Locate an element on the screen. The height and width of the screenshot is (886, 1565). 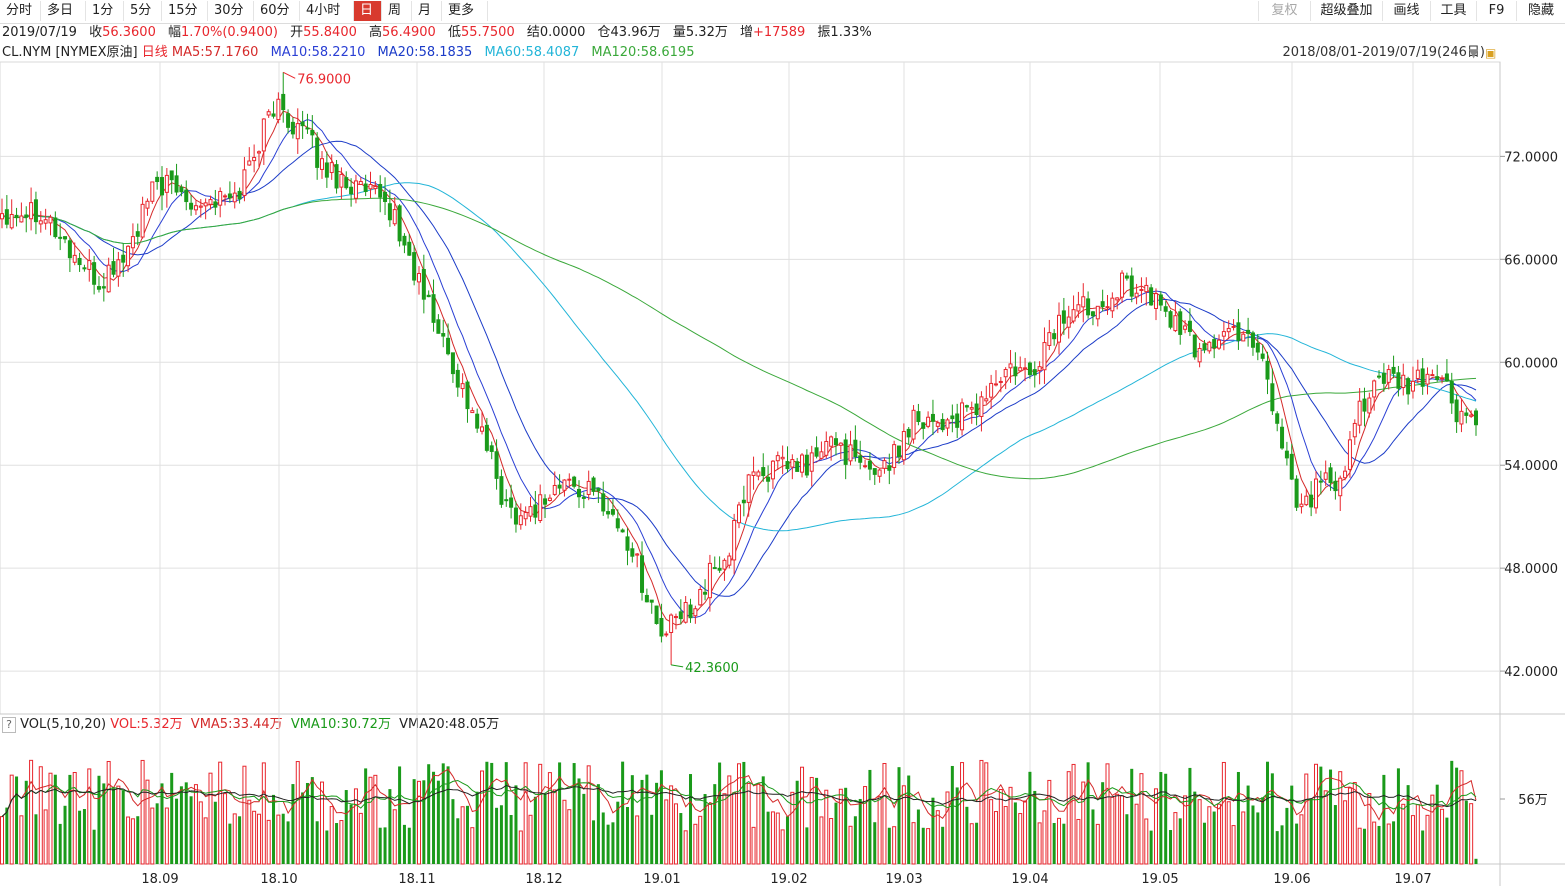
period-tab-multiday: 多日 is located at coordinates (63, 11).